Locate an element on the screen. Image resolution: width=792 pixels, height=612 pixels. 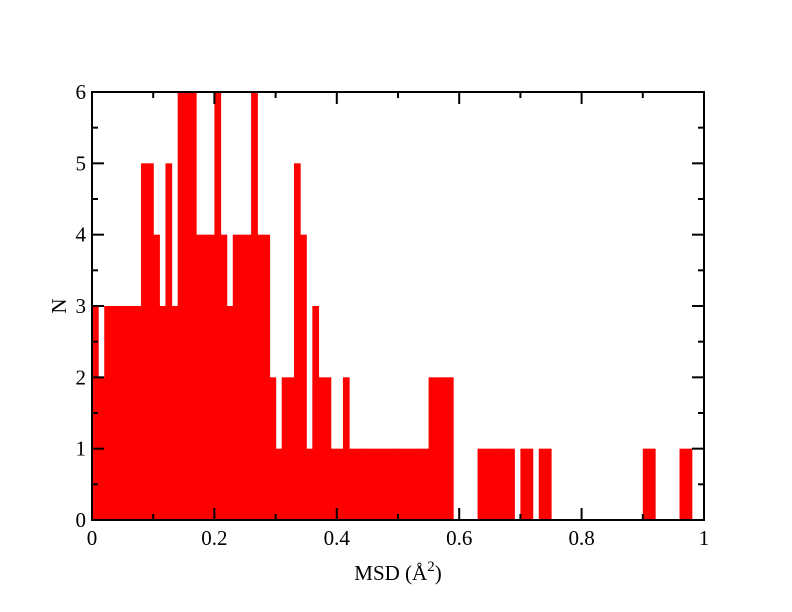
y-tick-label: 1 is located at coordinates (81, 449).